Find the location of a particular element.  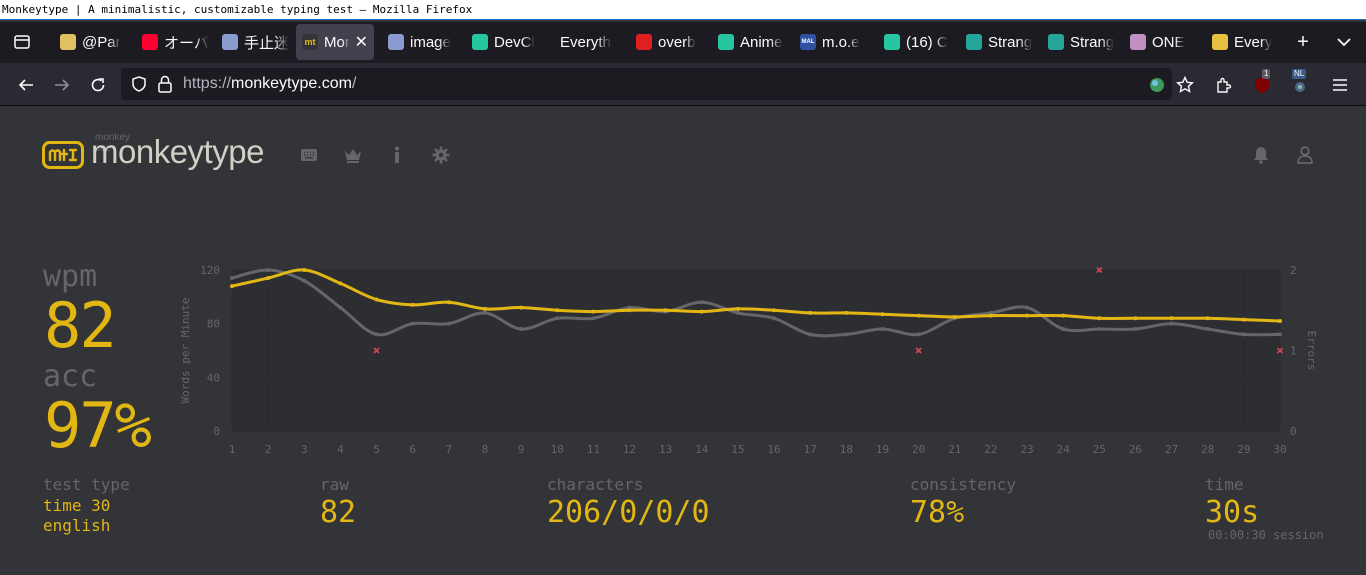

test-type-label: test type is located at coordinates (86, 484).